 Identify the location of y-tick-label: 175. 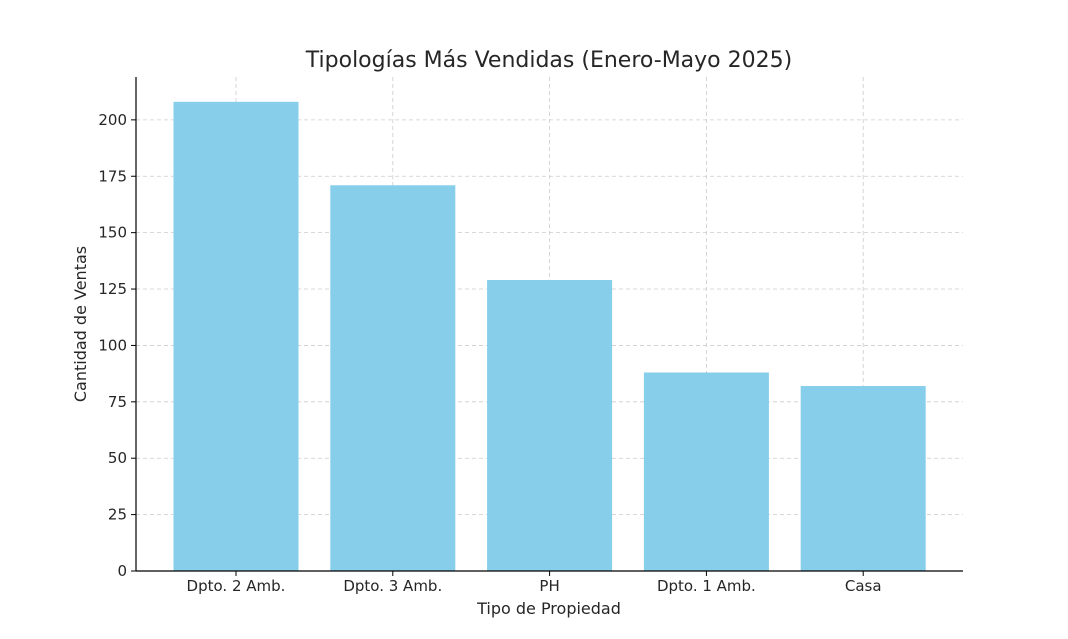
(112, 176).